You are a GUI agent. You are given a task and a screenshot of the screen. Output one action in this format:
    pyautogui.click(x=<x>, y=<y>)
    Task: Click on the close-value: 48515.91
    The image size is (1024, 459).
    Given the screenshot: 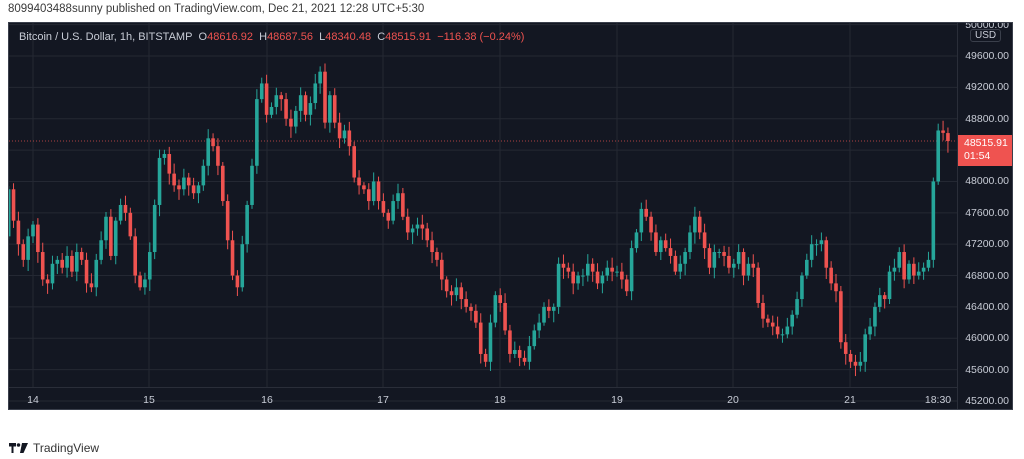 What is the action you would take?
    pyautogui.click(x=408, y=37)
    